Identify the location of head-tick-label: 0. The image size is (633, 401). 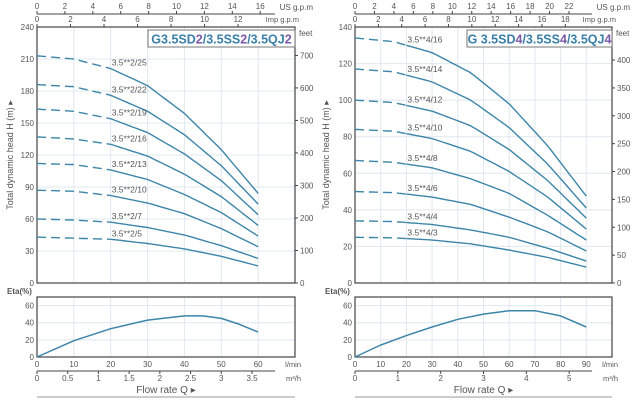
(32, 283).